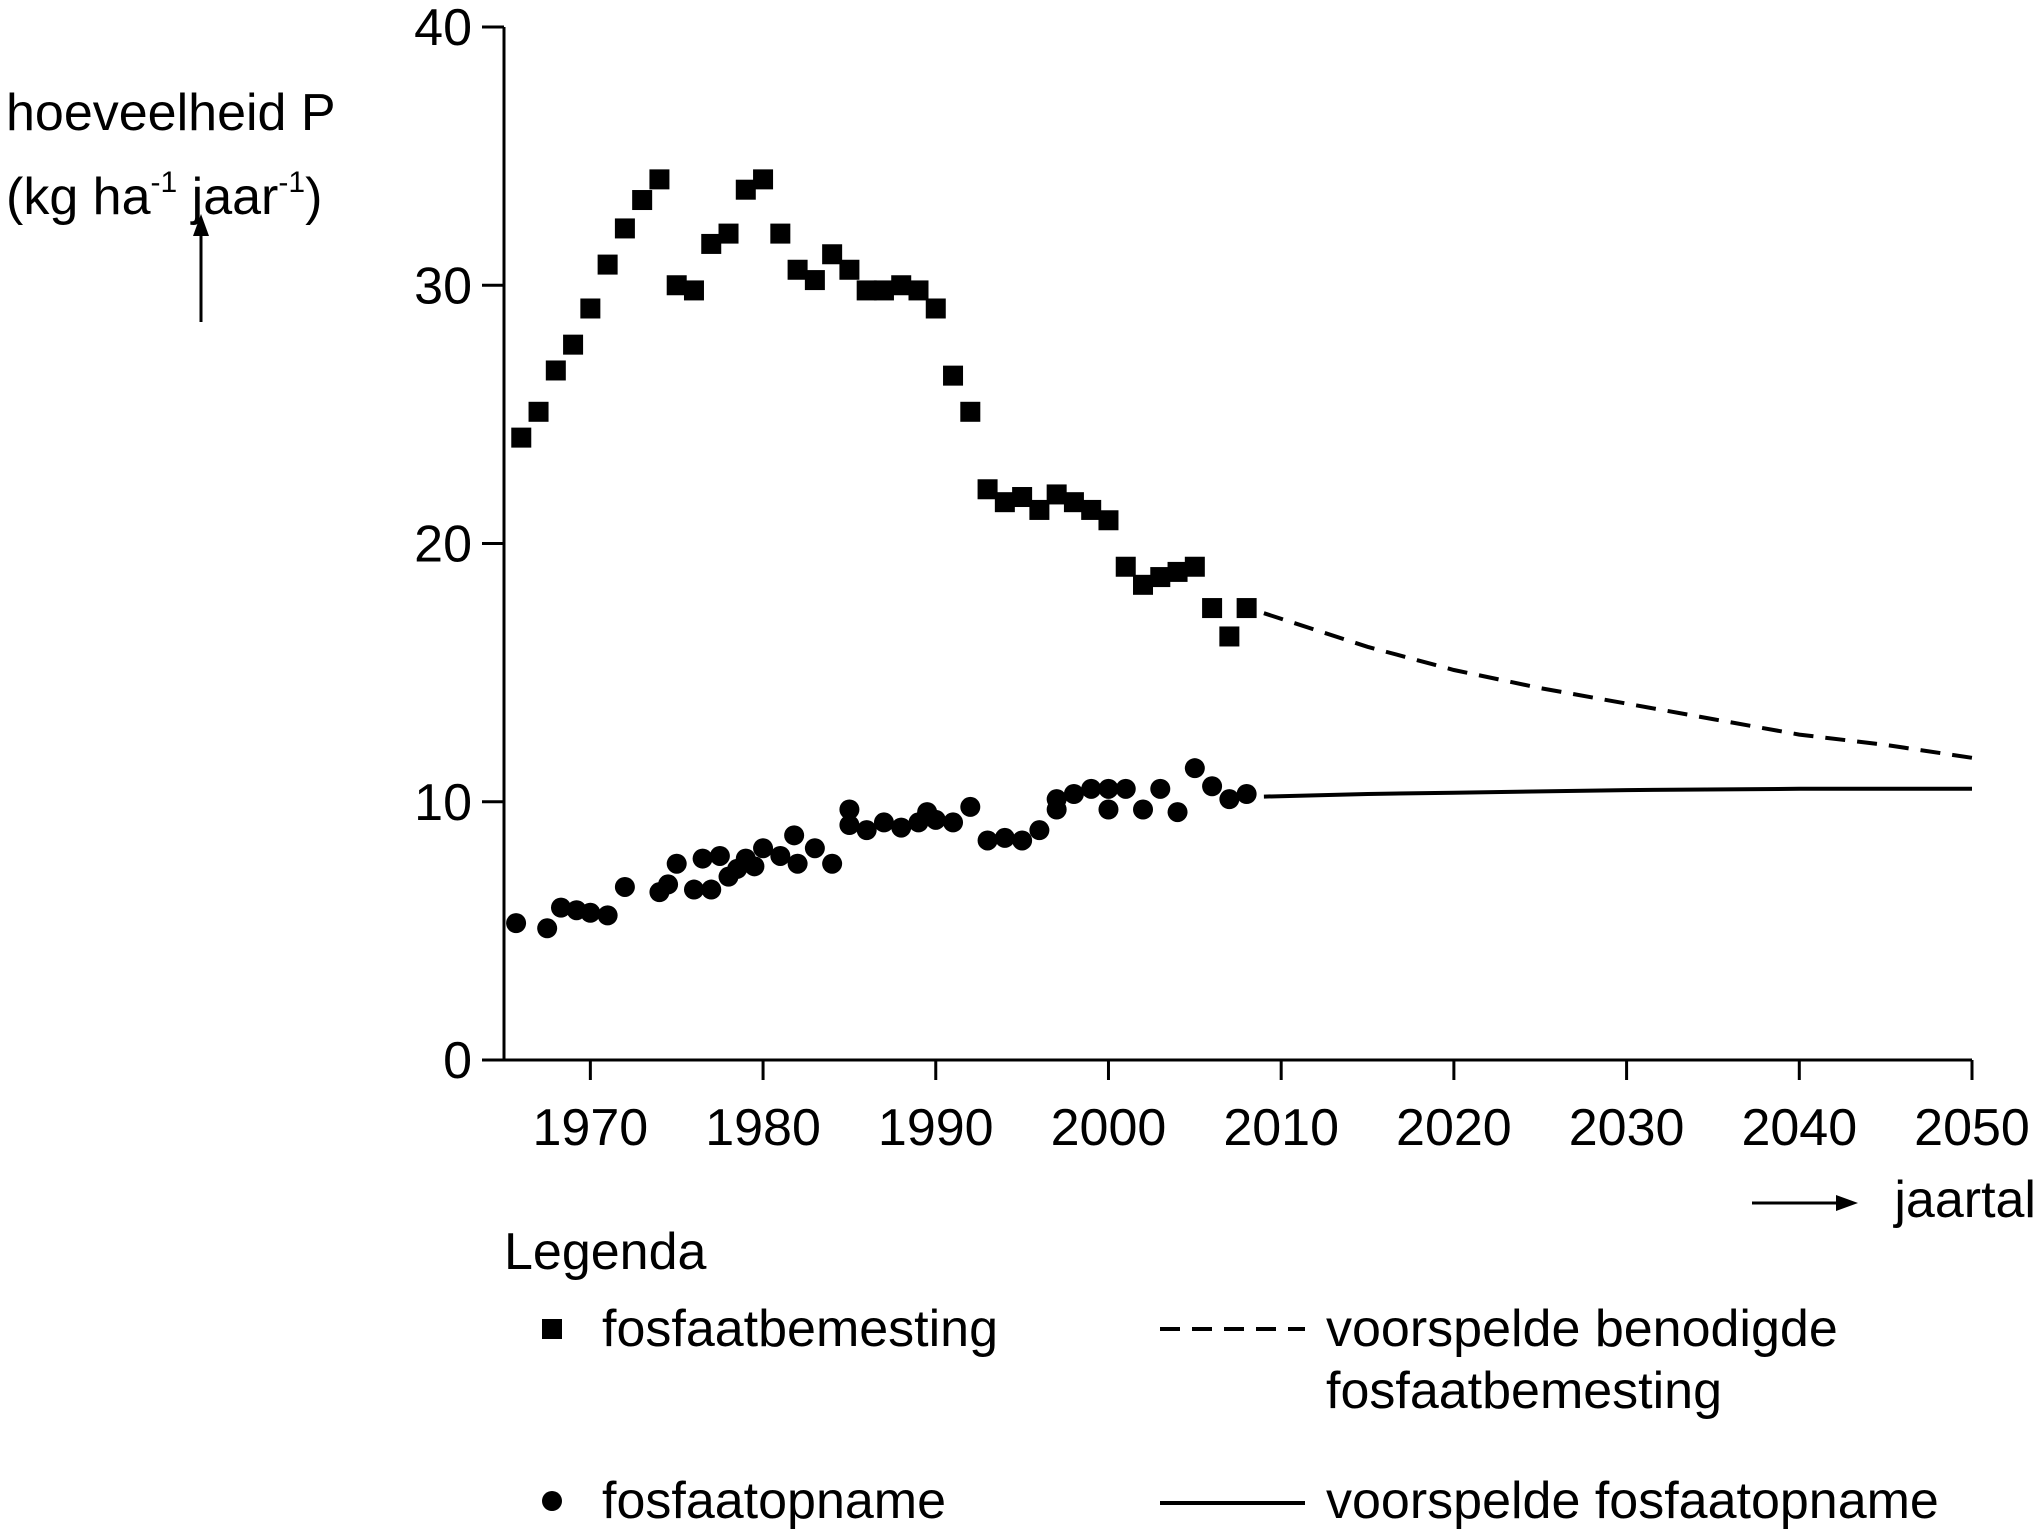  Describe the element at coordinates (443, 545) in the screenshot. I see `y-tick-label: 20` at that location.